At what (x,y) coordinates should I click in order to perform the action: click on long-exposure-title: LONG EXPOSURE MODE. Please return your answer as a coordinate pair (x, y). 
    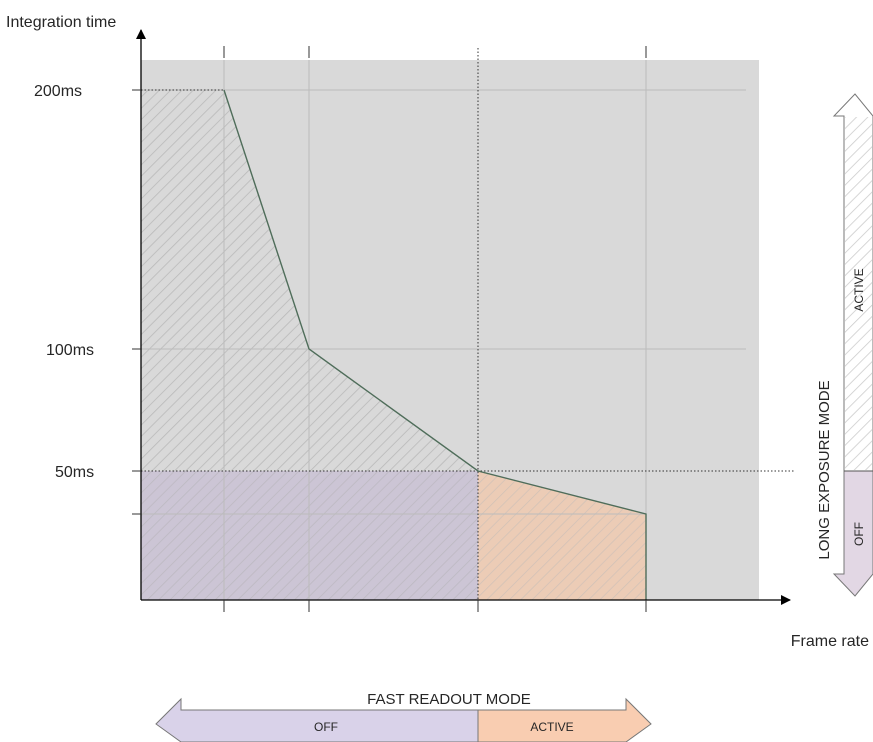
    Looking at the image, I should click on (824, 469).